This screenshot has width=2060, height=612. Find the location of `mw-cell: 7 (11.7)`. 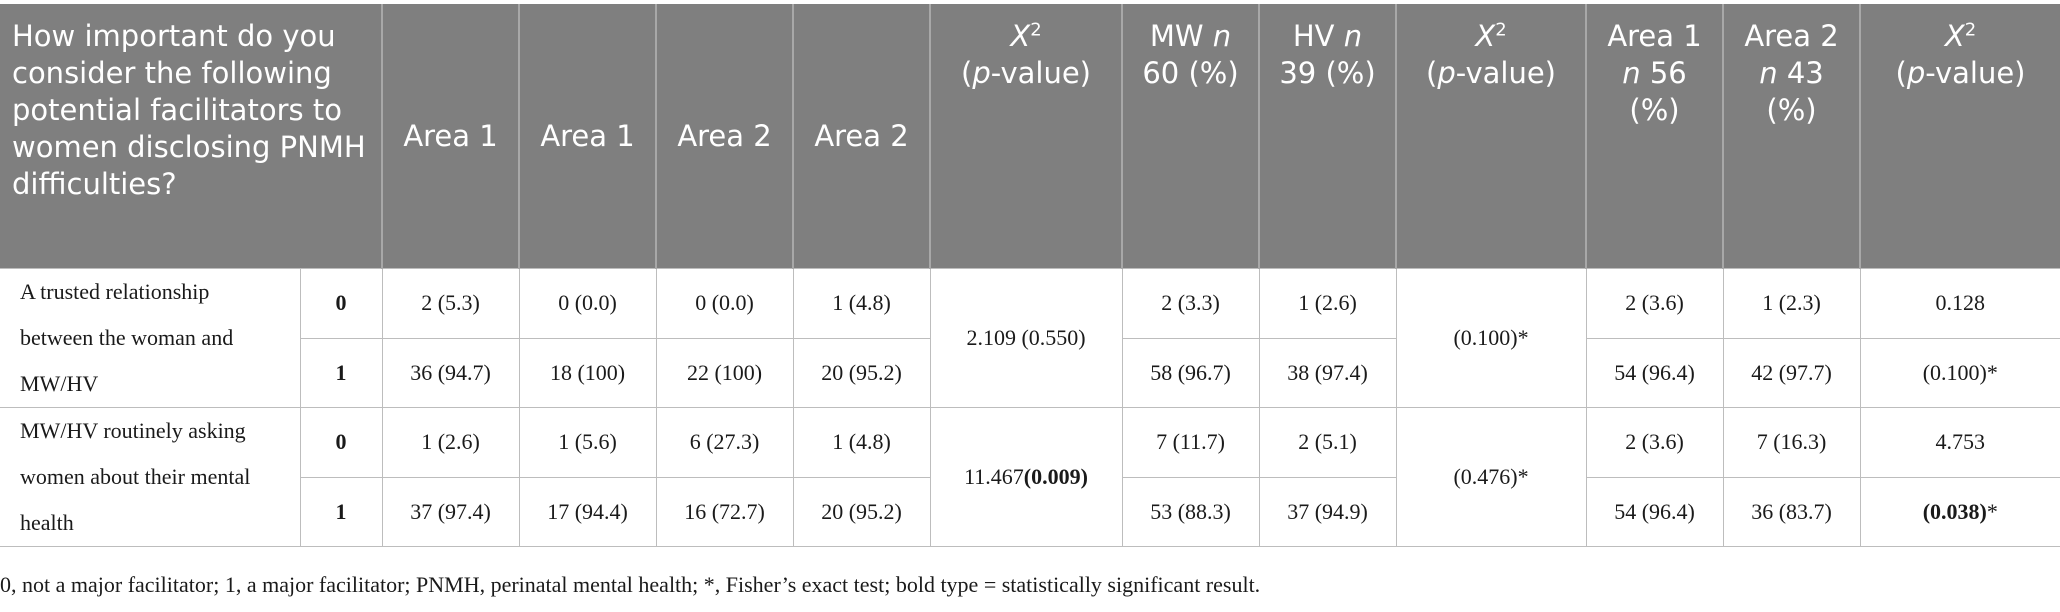

mw-cell: 7 (11.7) is located at coordinates (1190, 442).